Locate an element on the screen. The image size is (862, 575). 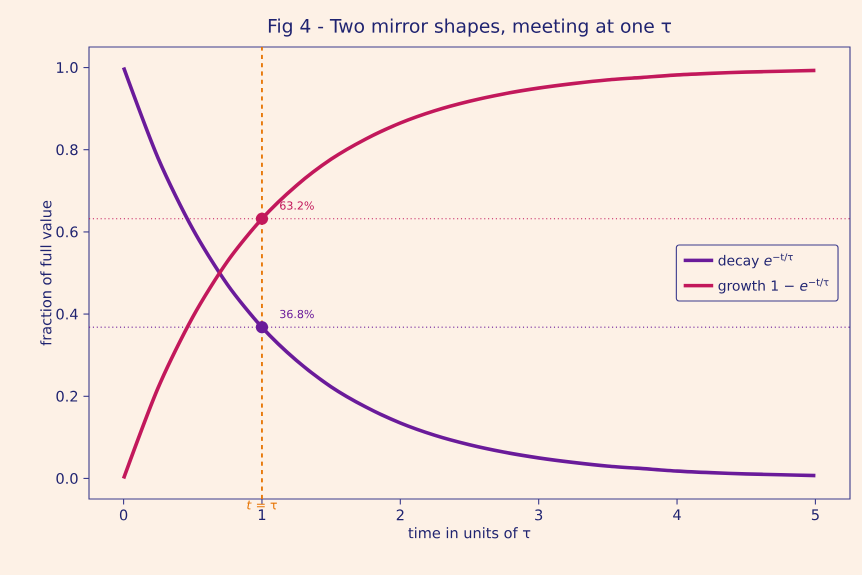
y-tick-label: 0.8 is located at coordinates (67, 150).